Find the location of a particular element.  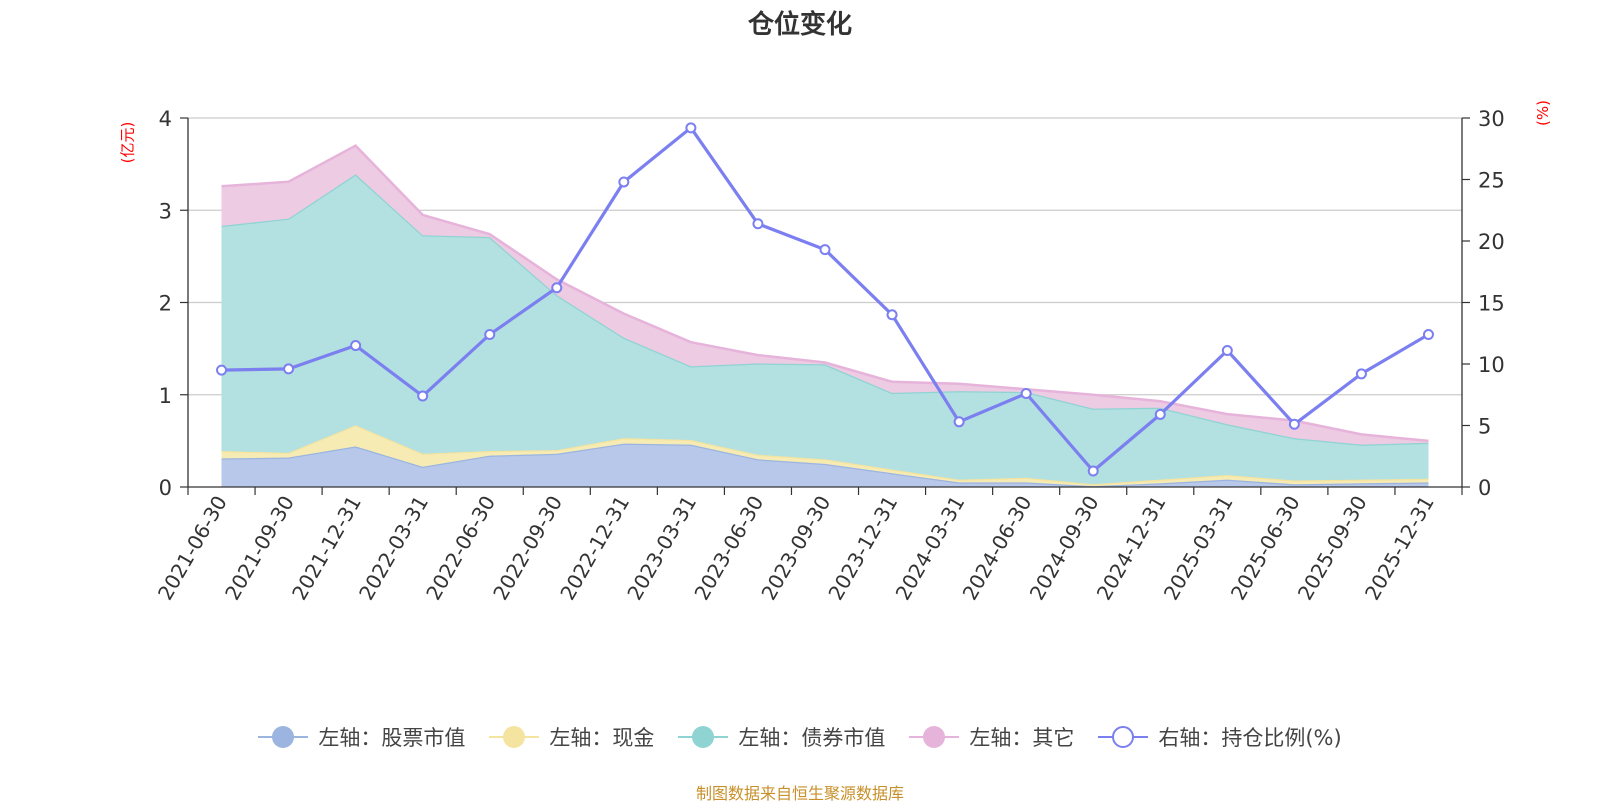

legend-item-stock: 左轴：股票市值 is located at coordinates (361, 737).